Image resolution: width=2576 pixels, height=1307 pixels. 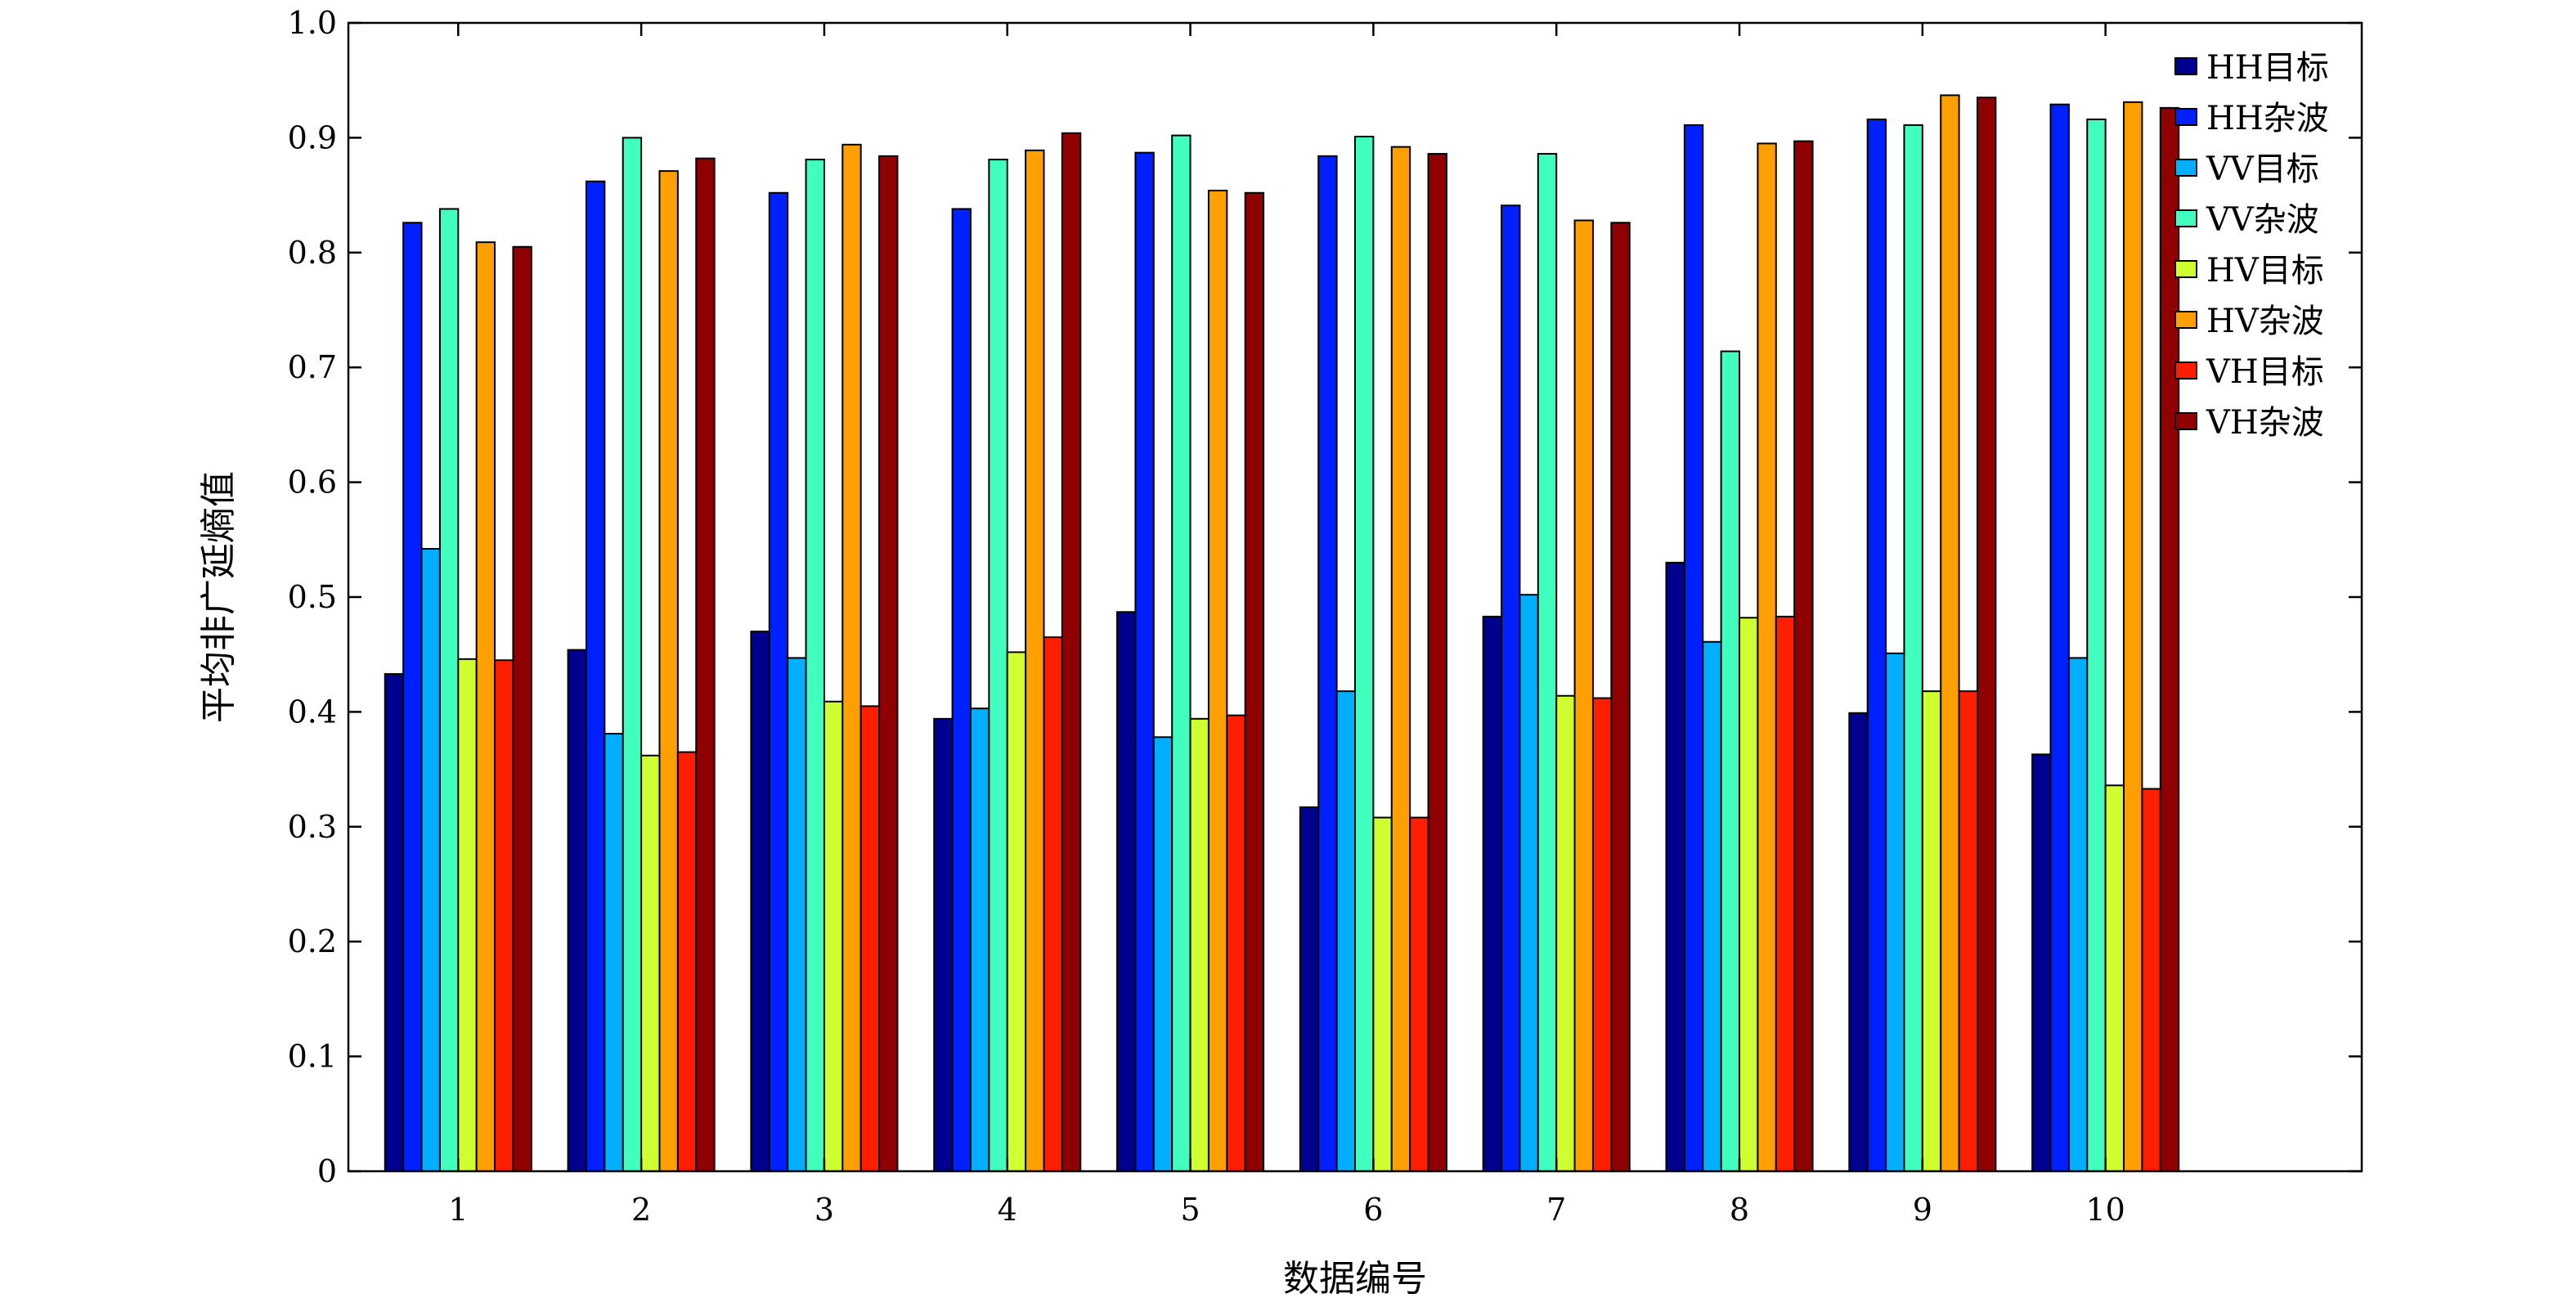 I want to click on bar-HV目标-7, so click(x=1565, y=933).